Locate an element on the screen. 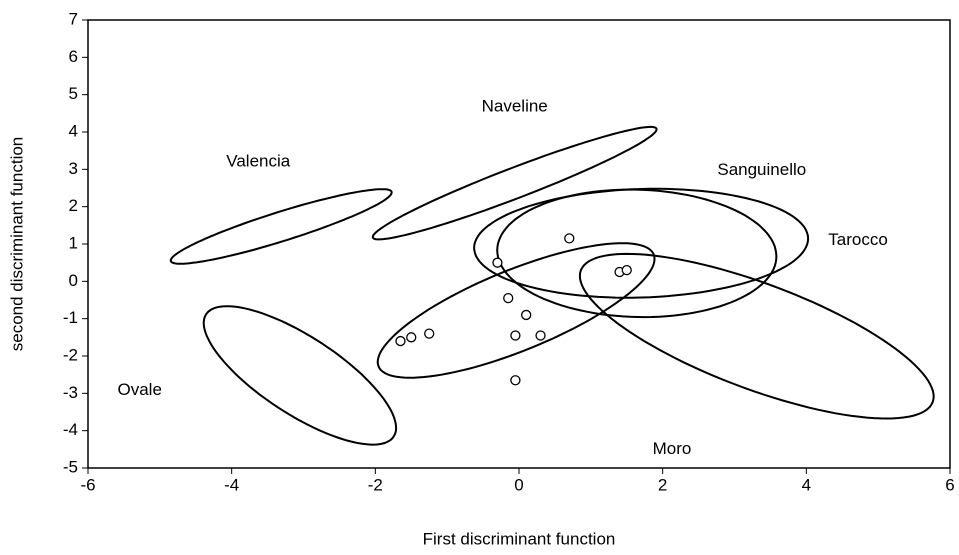  x-axis-label: First discriminant function is located at coordinates (519, 538).